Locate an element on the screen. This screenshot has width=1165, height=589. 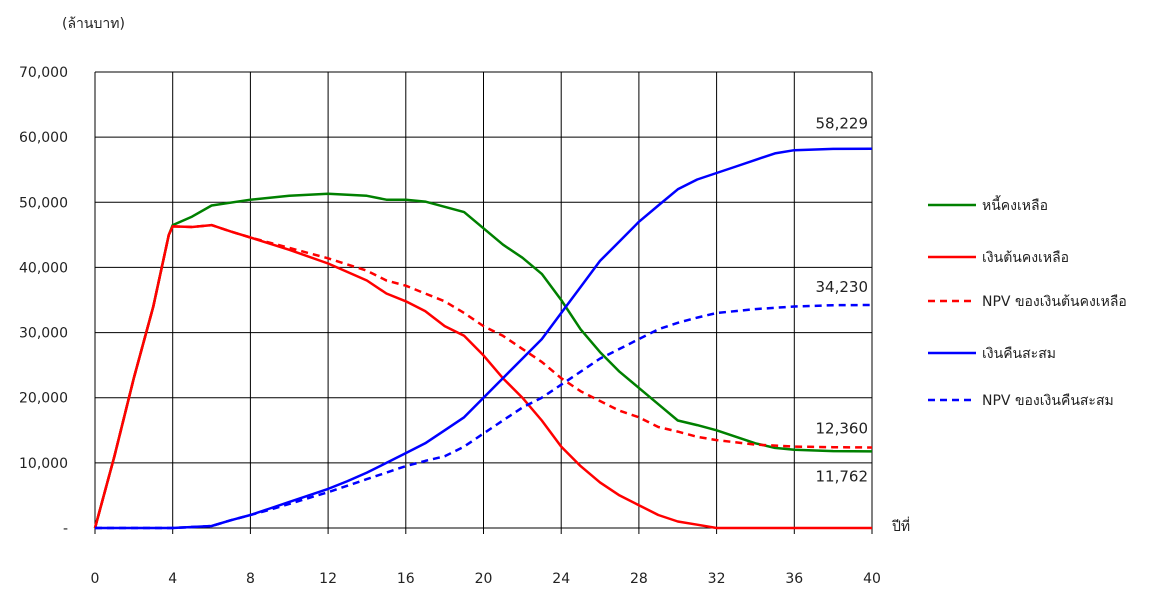
x-axis-ticks: 0 4 8 12 16 20 24 28 32 36 40 is located at coordinates (486, 579).